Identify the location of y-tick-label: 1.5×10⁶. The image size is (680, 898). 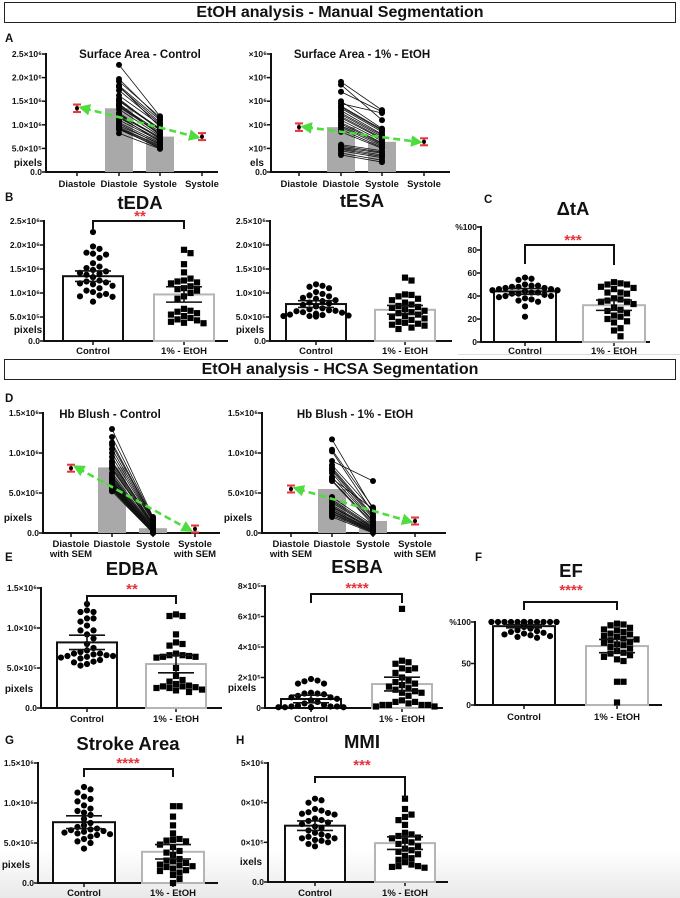
(251, 269).